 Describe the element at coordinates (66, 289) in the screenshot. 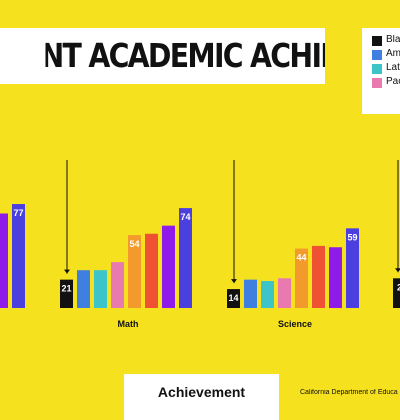

I see `bar-value-label: 21` at that location.